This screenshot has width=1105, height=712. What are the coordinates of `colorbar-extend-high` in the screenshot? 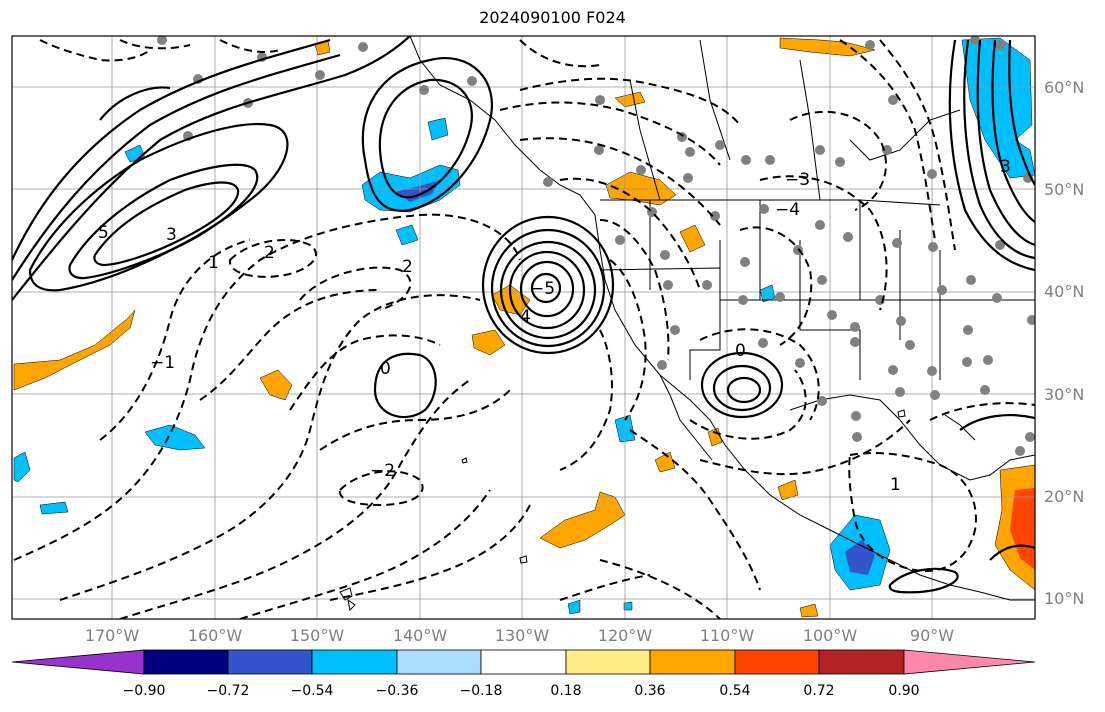 It's located at (969, 662).